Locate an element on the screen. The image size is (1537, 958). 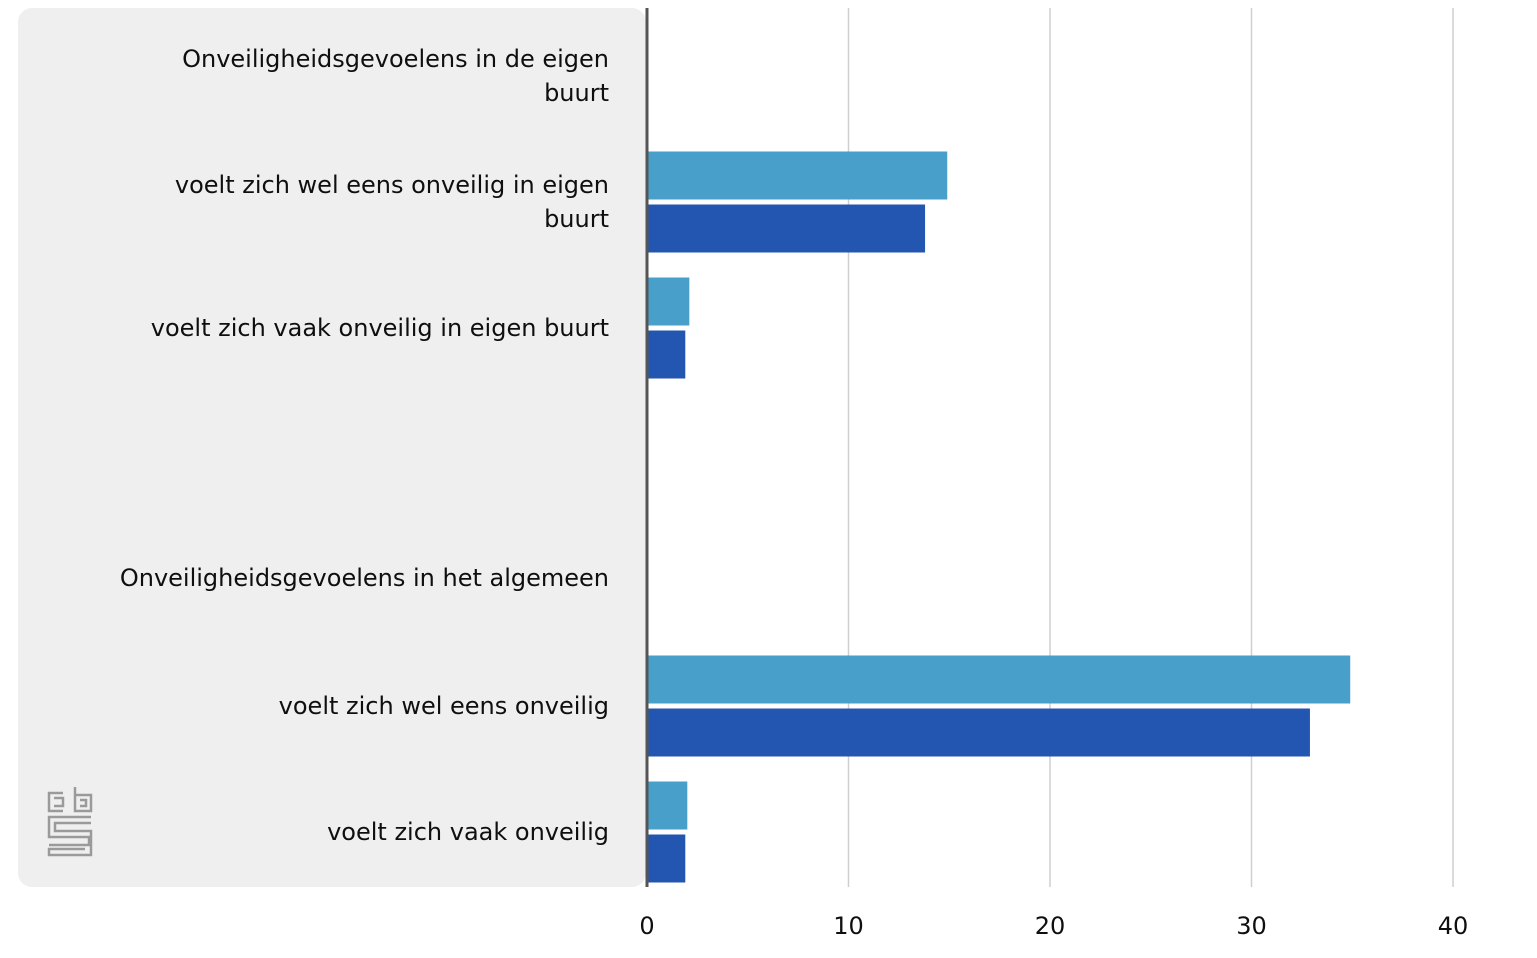
x-tick-label: 10 is located at coordinates (848, 926).